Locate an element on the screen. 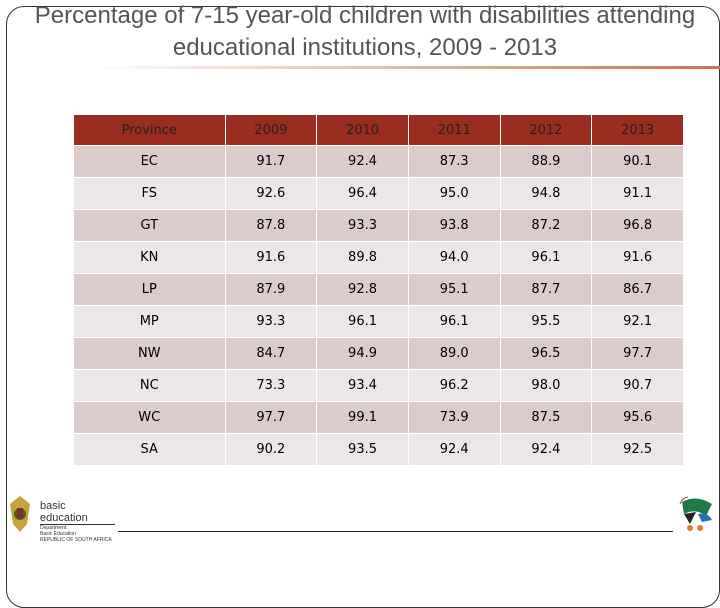 Image resolution: width=720 pixels, height=608 pixels. logo-main-text: basic education is located at coordinates (77, 512).